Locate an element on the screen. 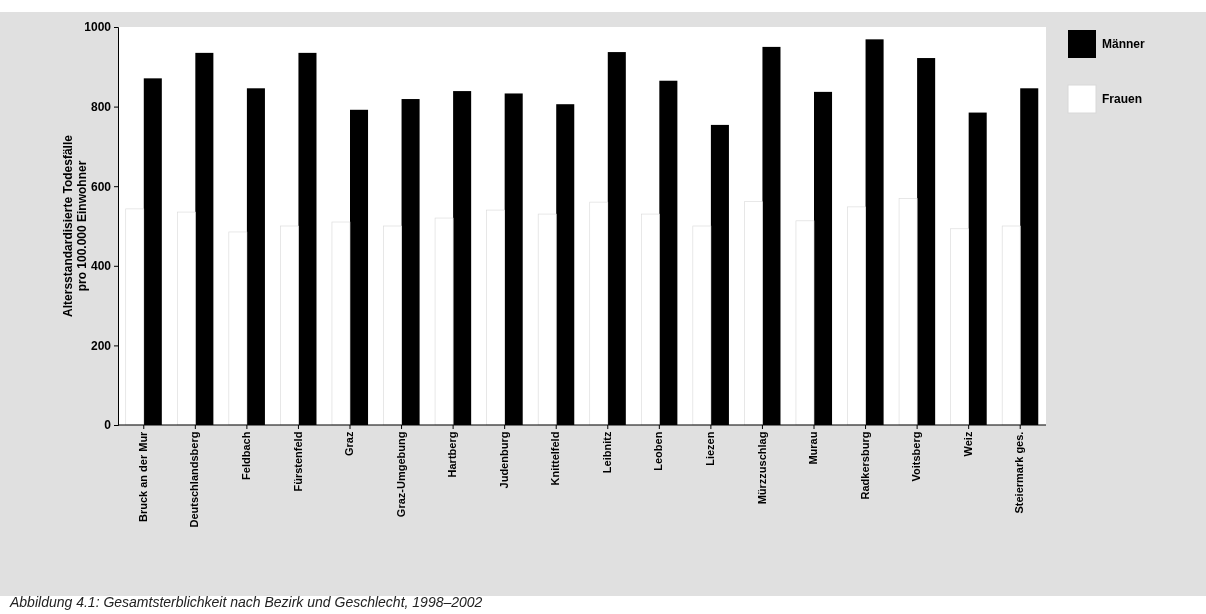  y-tick-label: 0 is located at coordinates (108, 425).